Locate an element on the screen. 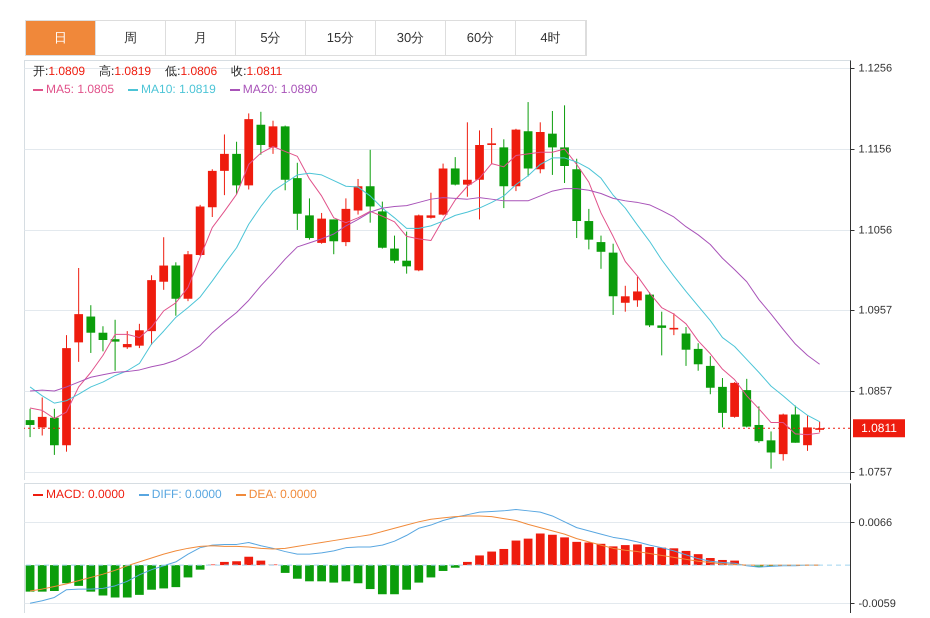 The width and height of the screenshot is (930, 618). legend-label: DEA: 0.0000 is located at coordinates (282, 494).